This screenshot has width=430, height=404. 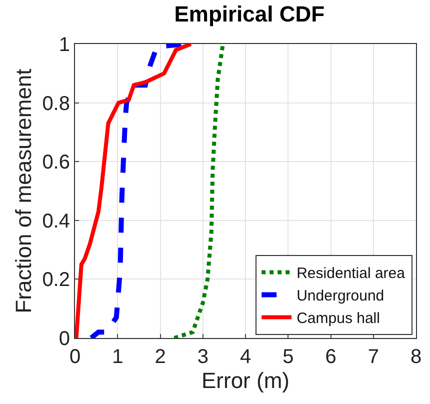 I want to click on legend-label: Campus hall, so click(x=338, y=319).